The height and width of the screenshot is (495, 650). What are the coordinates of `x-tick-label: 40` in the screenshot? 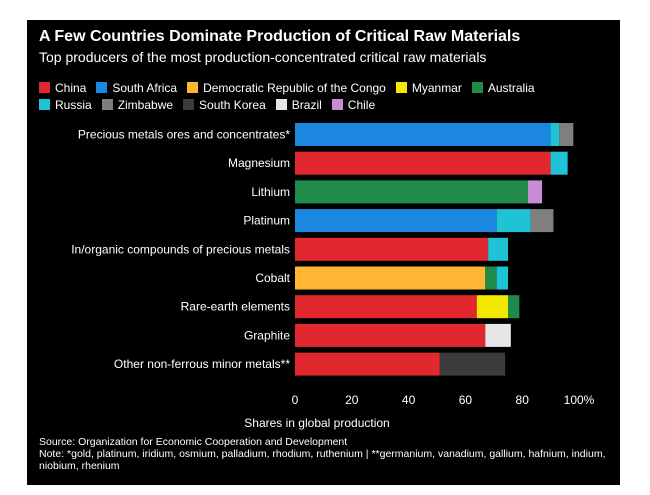 It's located at (409, 400).